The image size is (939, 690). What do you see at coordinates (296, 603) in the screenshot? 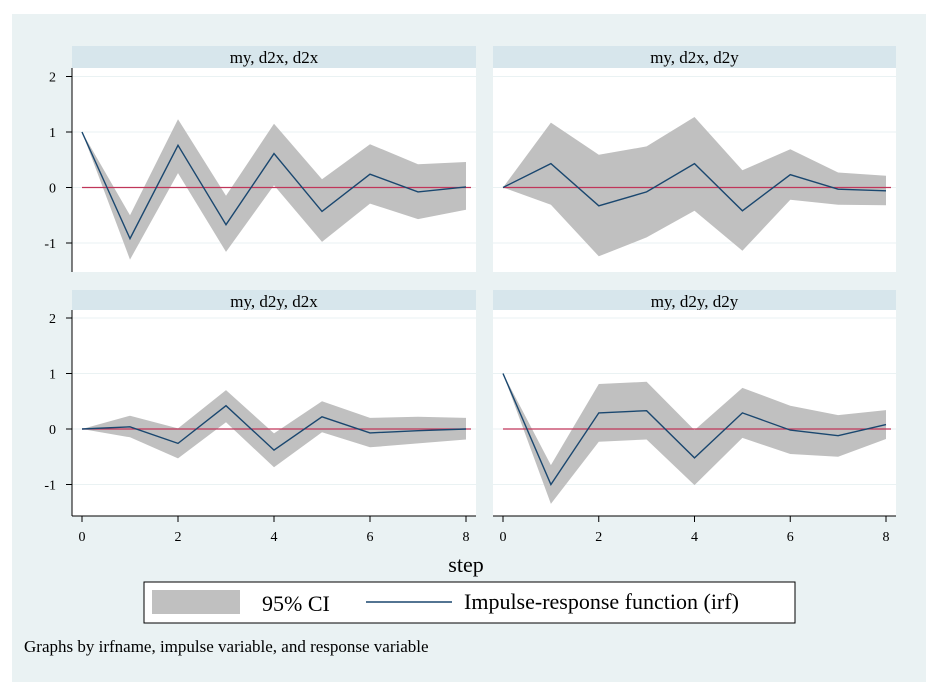
I see `legend-ci-label: 95% CI` at bounding box center [296, 603].